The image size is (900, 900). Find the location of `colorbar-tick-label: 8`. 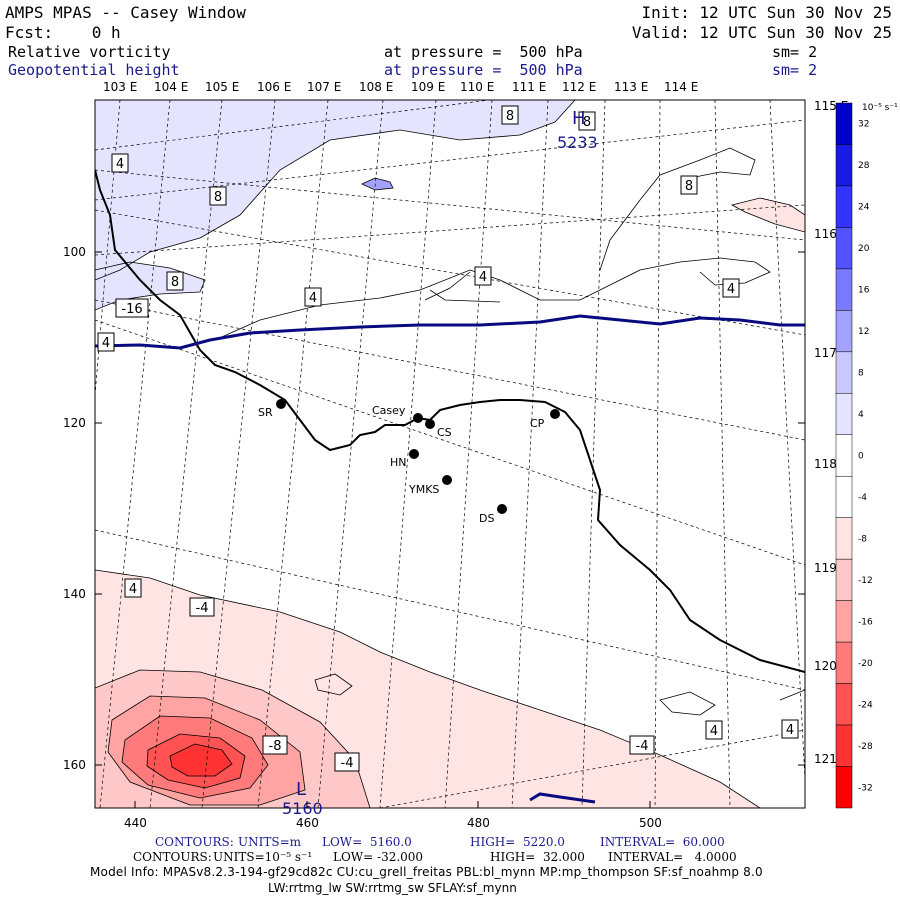

colorbar-tick-label: 8 is located at coordinates (861, 374).